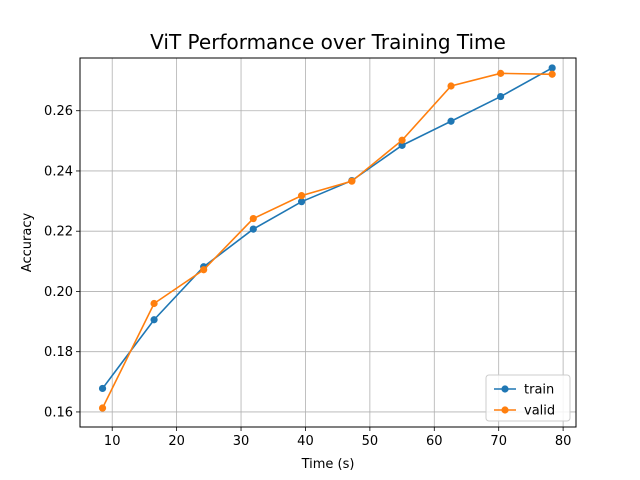 The width and height of the screenshot is (640, 480). What do you see at coordinates (27, 243) in the screenshot?
I see `y-axis-label: Accuracy` at bounding box center [27, 243].